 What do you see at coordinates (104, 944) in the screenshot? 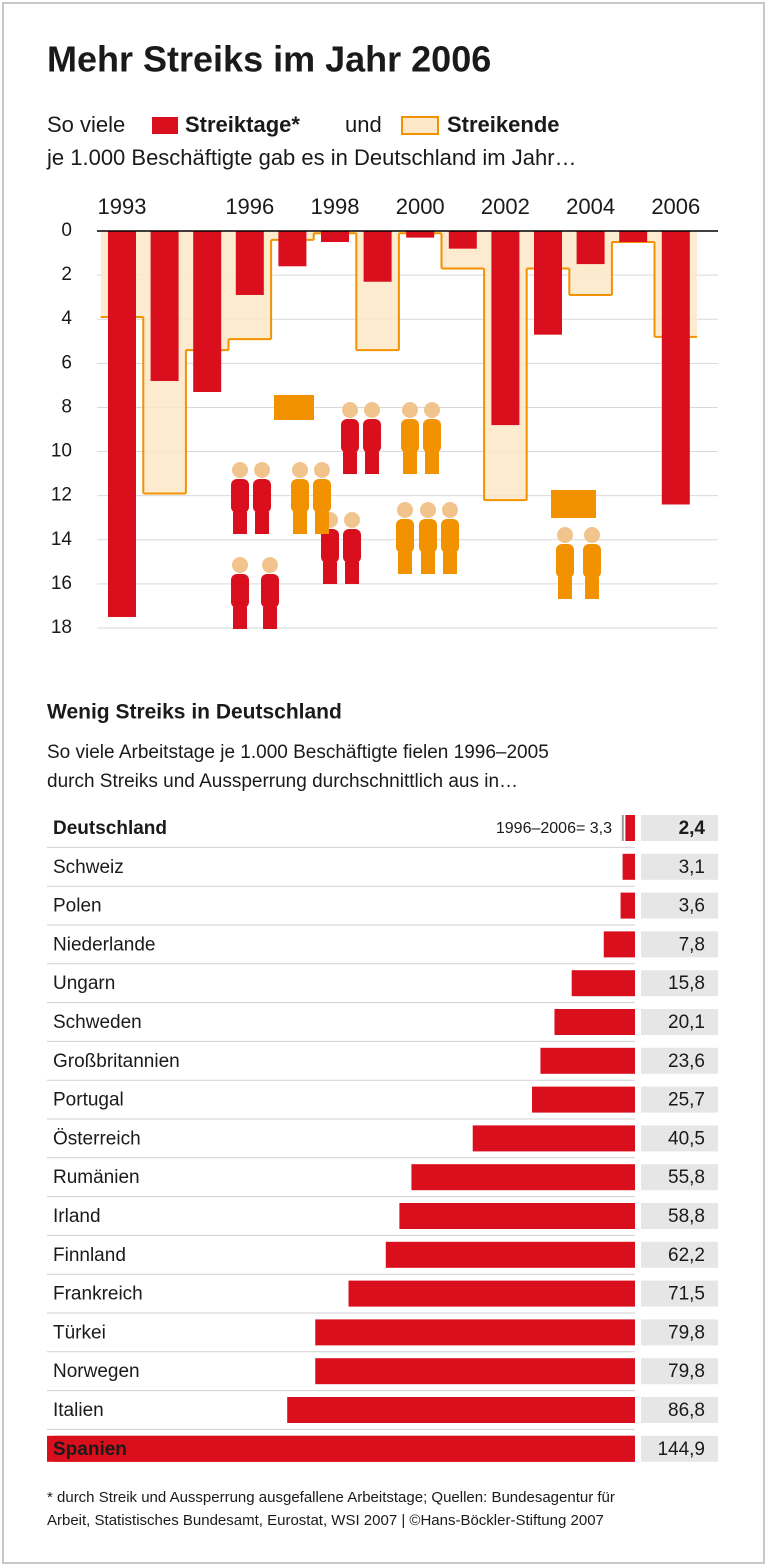
I see `category-label: Niederlande` at bounding box center [104, 944].